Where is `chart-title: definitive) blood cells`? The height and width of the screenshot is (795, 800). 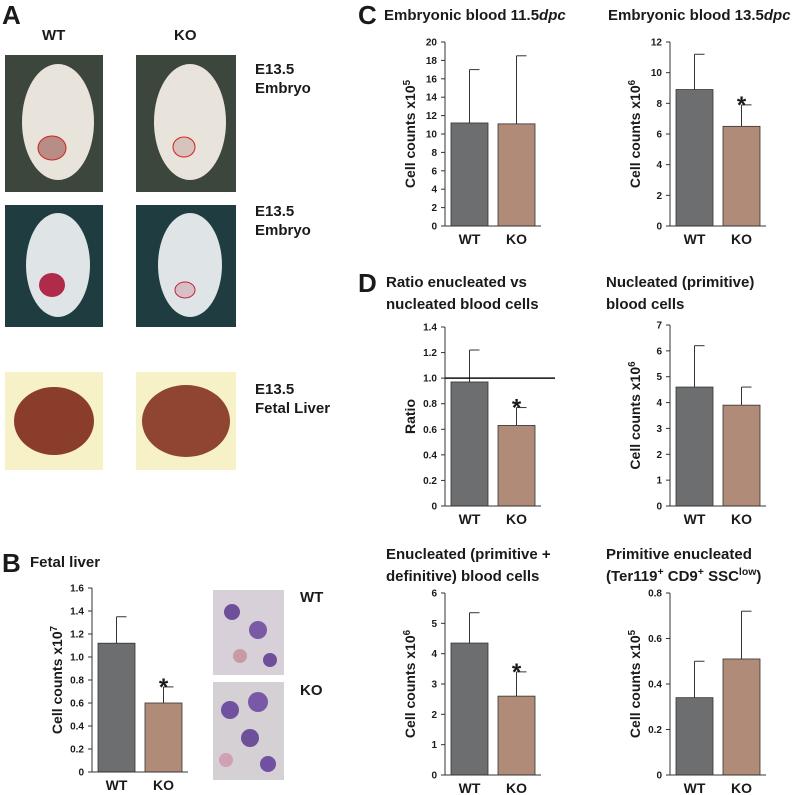
chart-title: definitive) blood cells is located at coordinates (462, 576).